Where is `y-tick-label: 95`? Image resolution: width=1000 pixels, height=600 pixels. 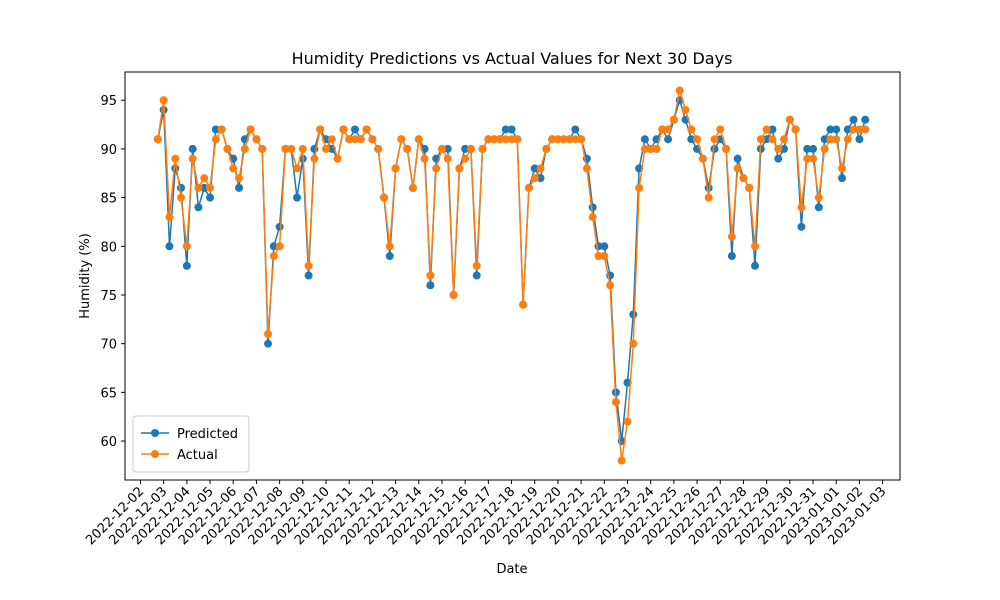
y-tick-label: 95 is located at coordinates (108, 101).